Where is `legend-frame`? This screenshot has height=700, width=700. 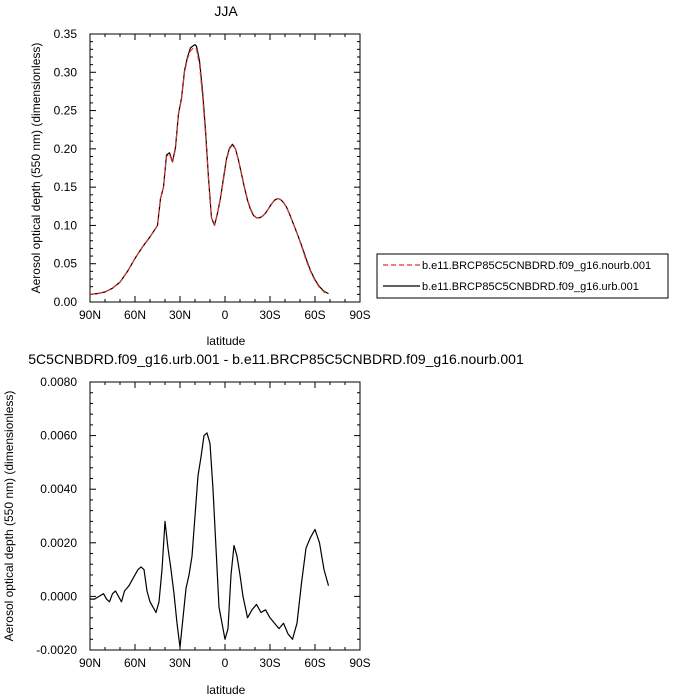 legend-frame is located at coordinates (522, 276).